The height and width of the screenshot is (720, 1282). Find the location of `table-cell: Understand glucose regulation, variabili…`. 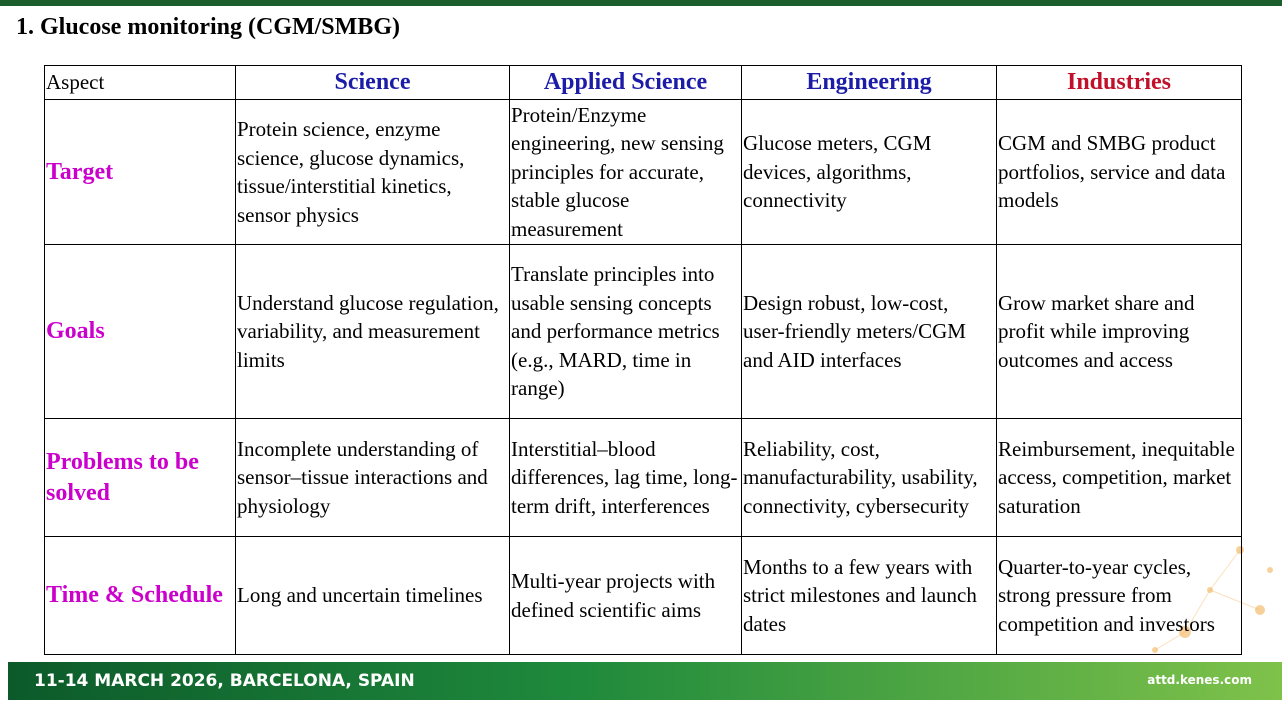

table-cell: Understand glucose regulation, variabili… is located at coordinates (372, 331).